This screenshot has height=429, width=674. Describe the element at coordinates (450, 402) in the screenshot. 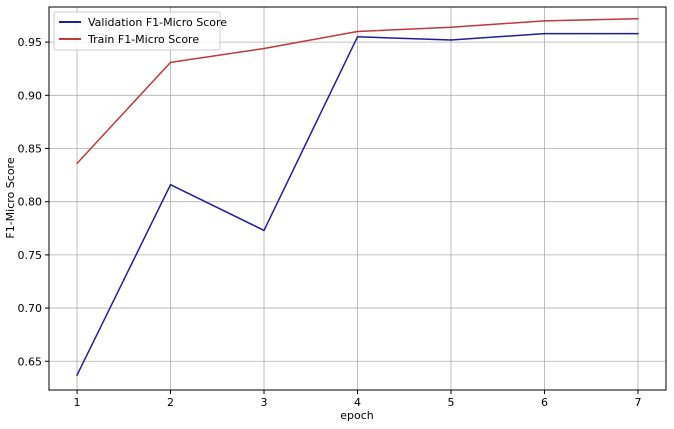

I see `x-tick-label: 5` at that location.